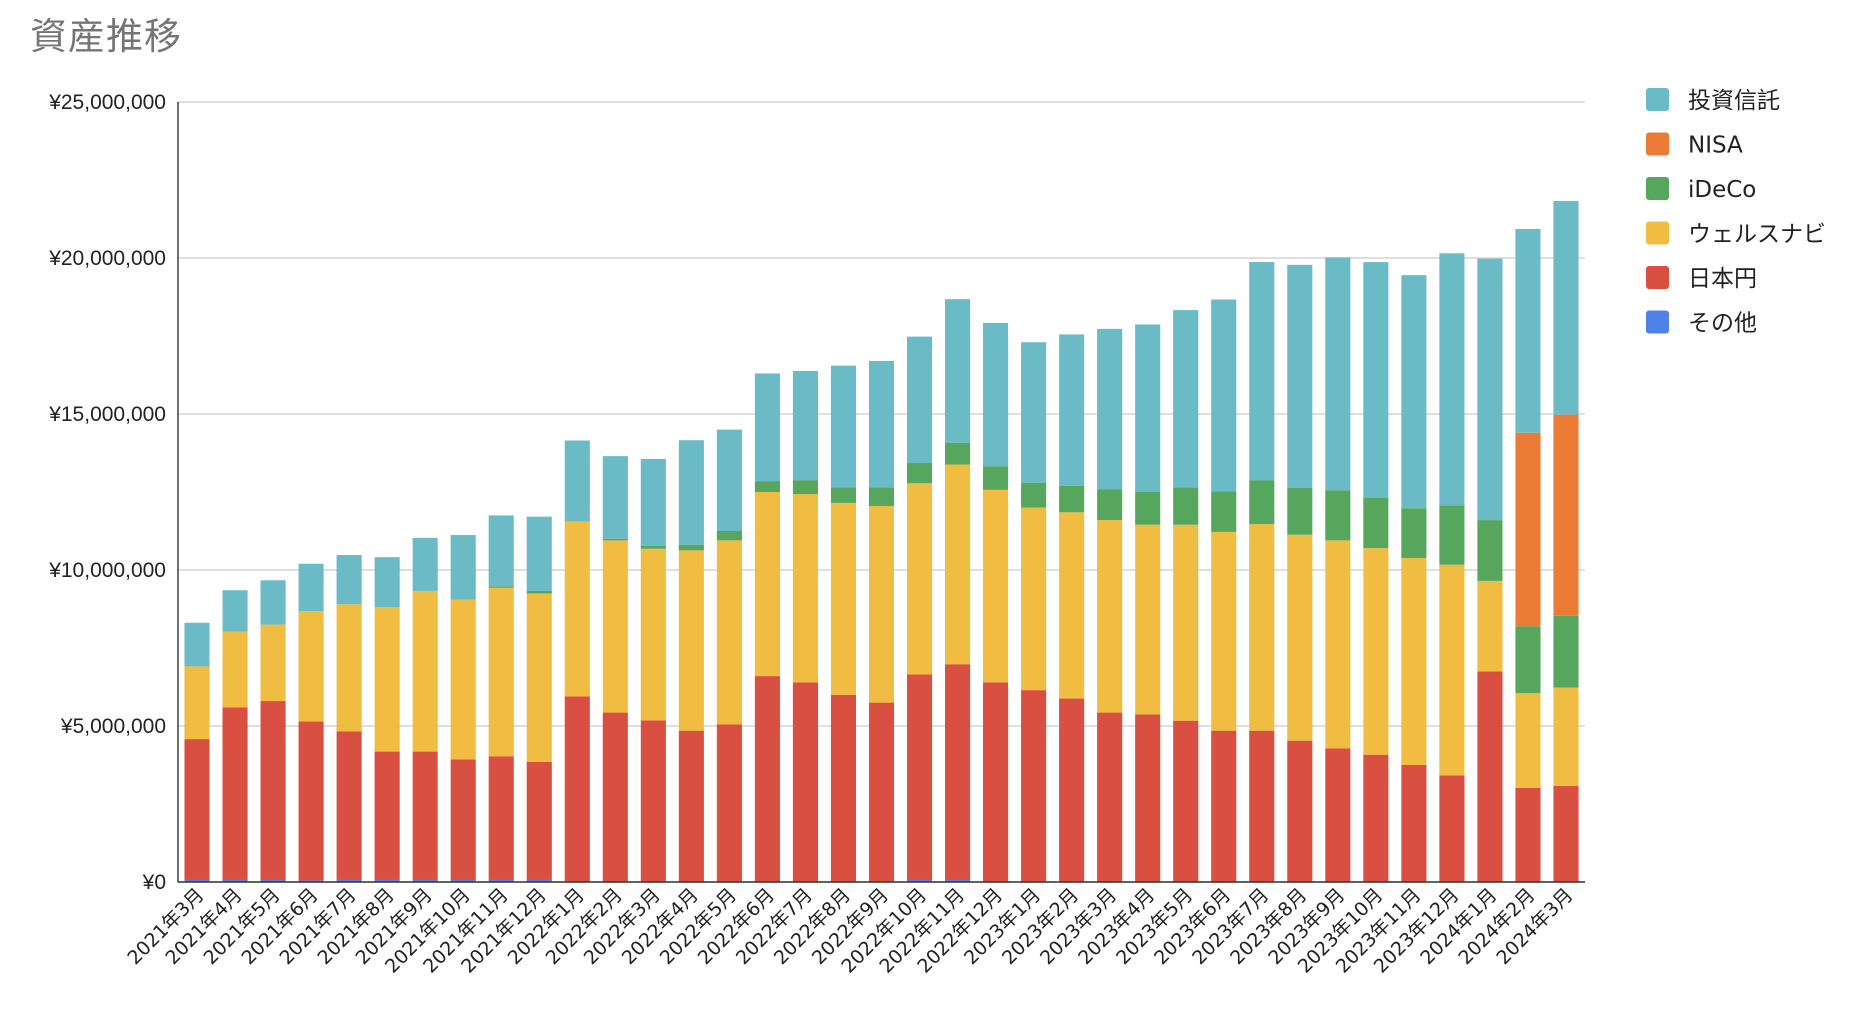  I want to click on y-tick-label: ¥5,000,000, so click(113, 726).